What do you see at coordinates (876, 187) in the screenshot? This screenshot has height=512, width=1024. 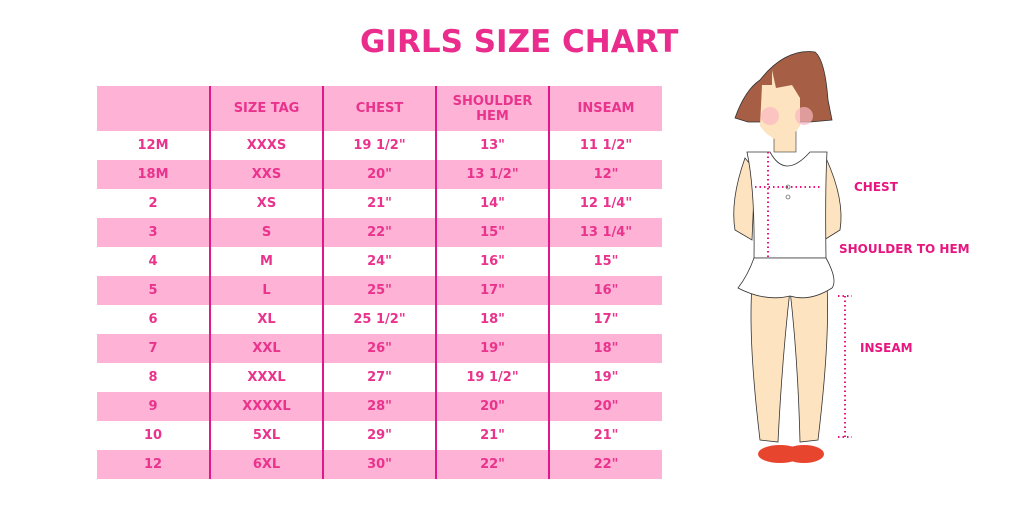 I see `chest-label: CHEST` at bounding box center [876, 187].